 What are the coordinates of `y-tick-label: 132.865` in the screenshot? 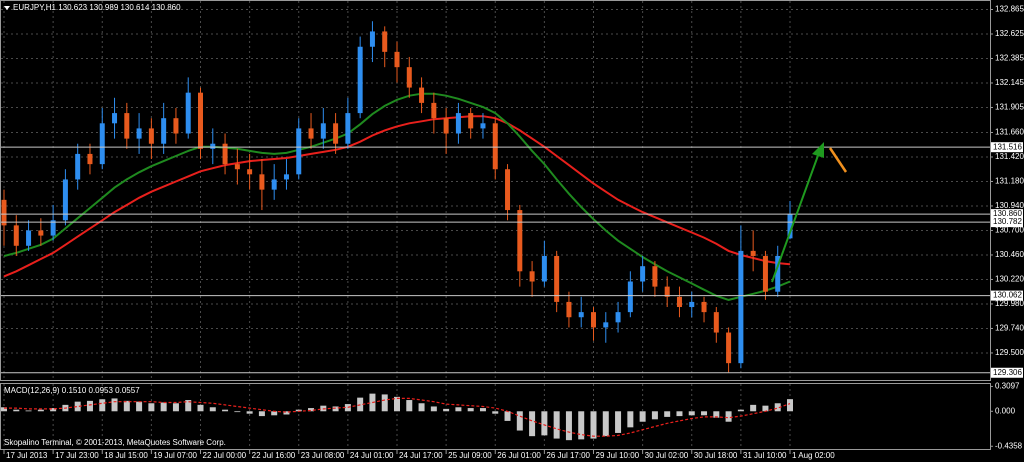 It's located at (1009, 9).